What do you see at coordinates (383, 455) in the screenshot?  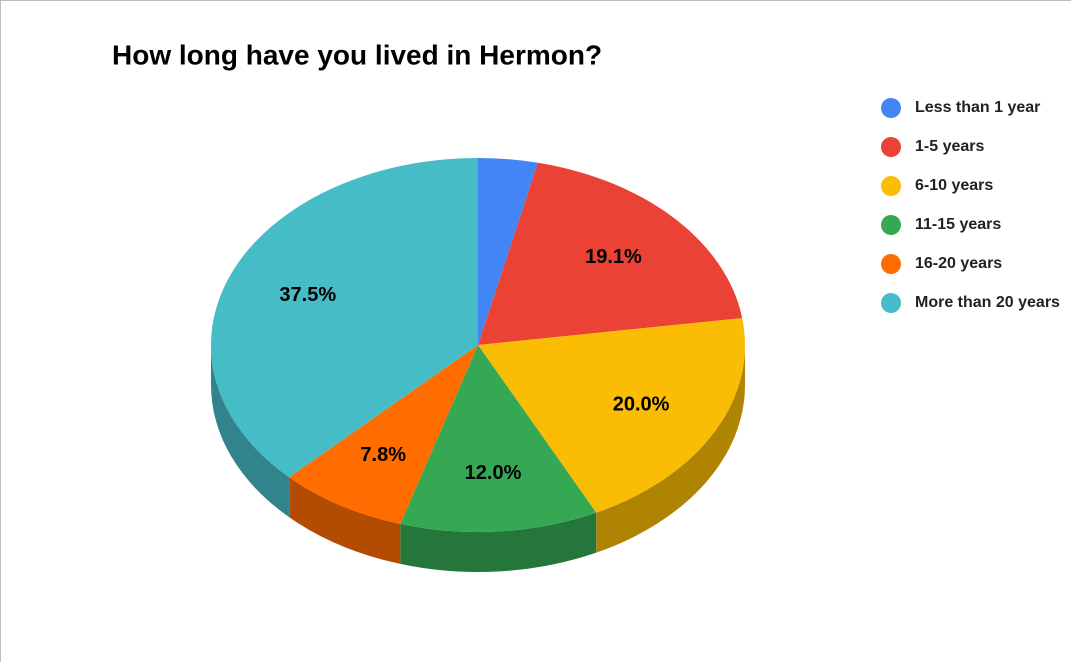 I see `data-label: 7.8%` at bounding box center [383, 455].